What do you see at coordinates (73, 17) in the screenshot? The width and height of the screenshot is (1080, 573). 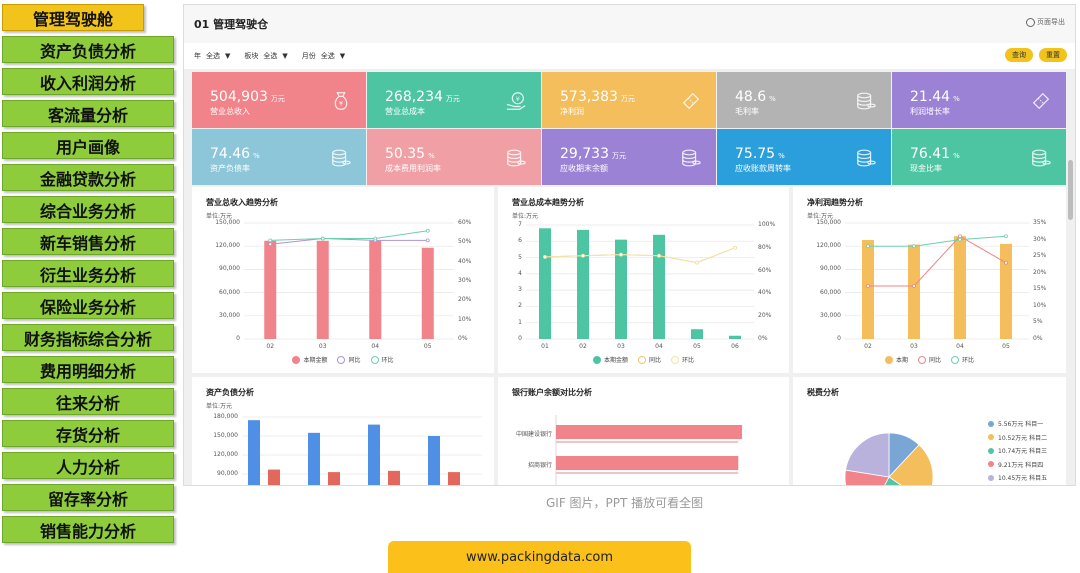 I see `sidebar-item: 管理驾驶舱` at bounding box center [73, 17].